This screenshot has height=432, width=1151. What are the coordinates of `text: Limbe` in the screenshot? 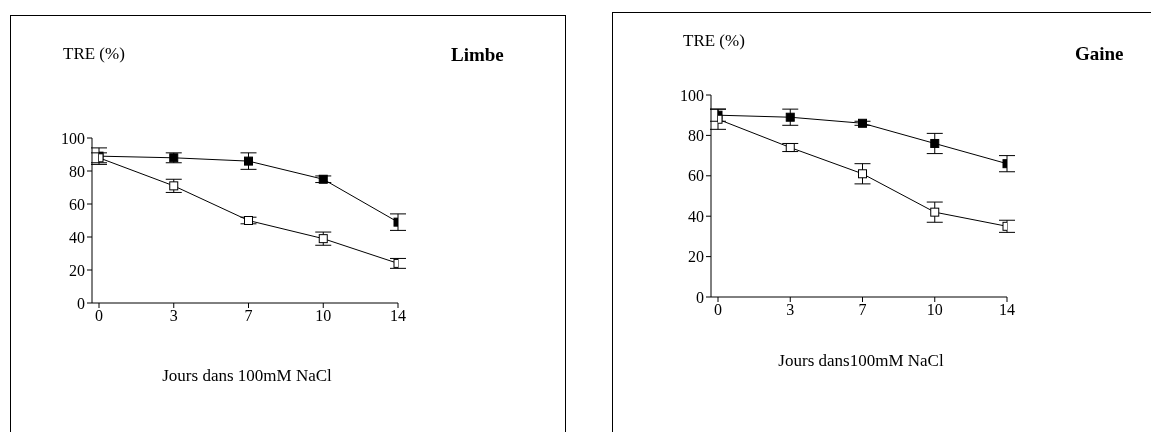 It's located at (477, 55).